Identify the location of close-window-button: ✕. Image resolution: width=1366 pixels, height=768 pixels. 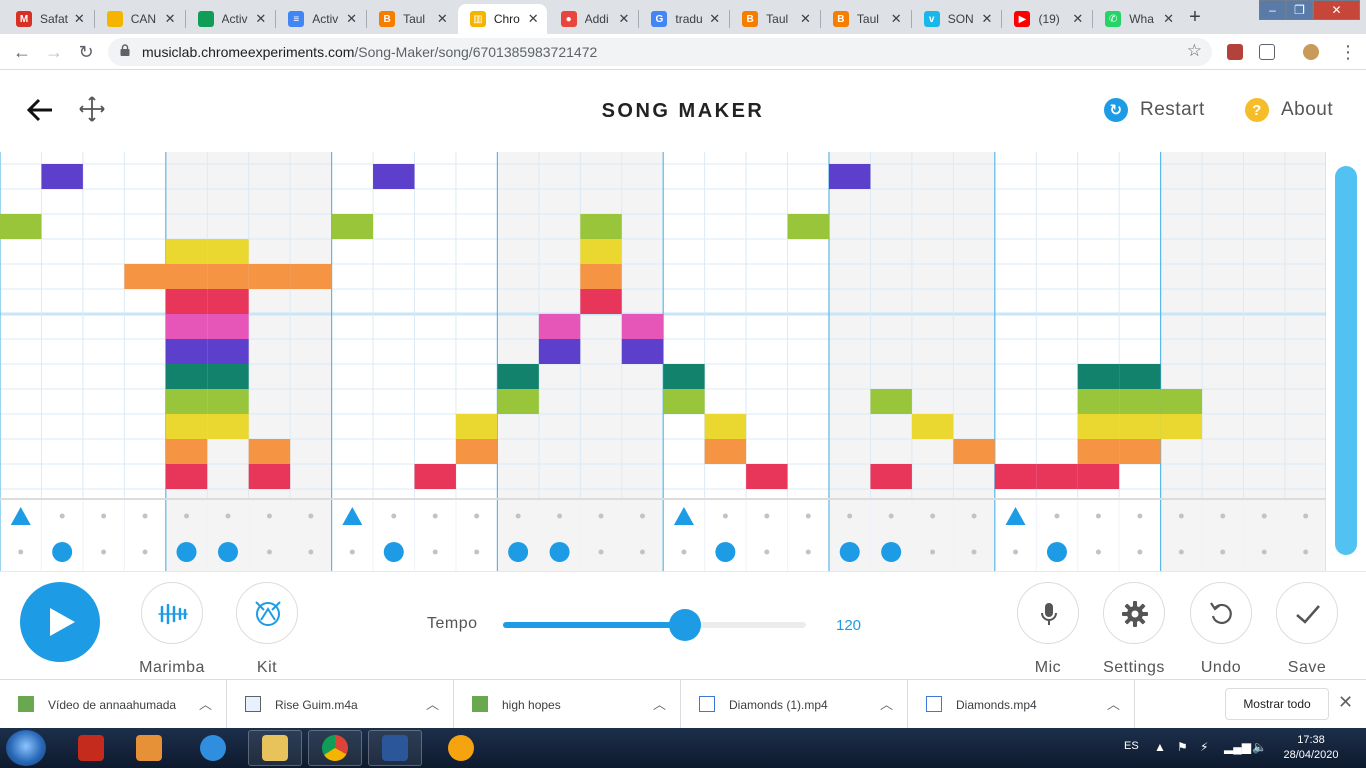
(1336, 10).